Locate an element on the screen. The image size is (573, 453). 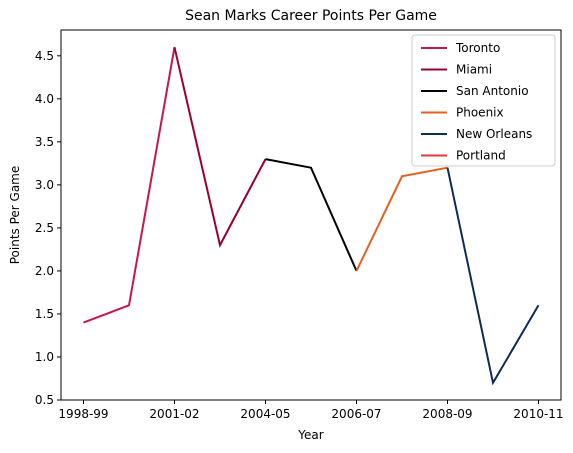
legend-label: Toronto is located at coordinates (477, 48).